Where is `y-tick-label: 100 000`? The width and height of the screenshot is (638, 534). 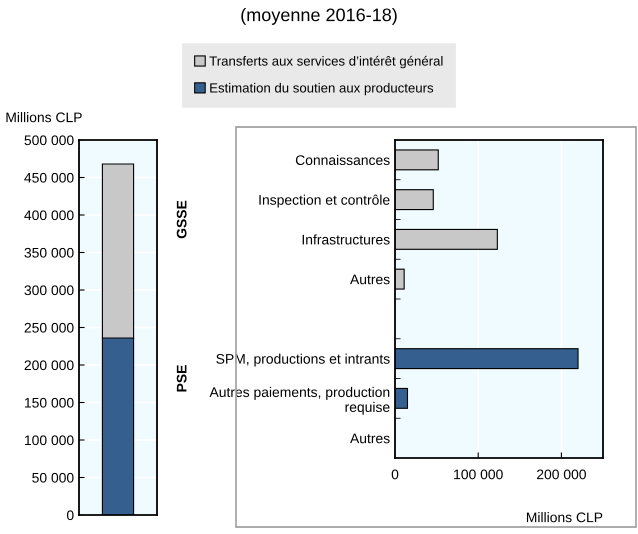 y-tick-label: 100 000 is located at coordinates (49, 440).